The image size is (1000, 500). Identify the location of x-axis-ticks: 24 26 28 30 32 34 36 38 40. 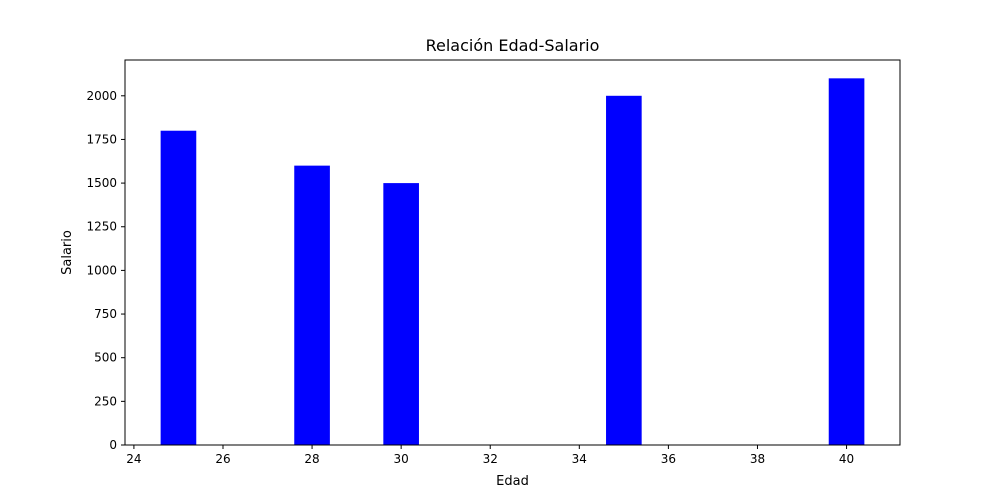
(490, 455).